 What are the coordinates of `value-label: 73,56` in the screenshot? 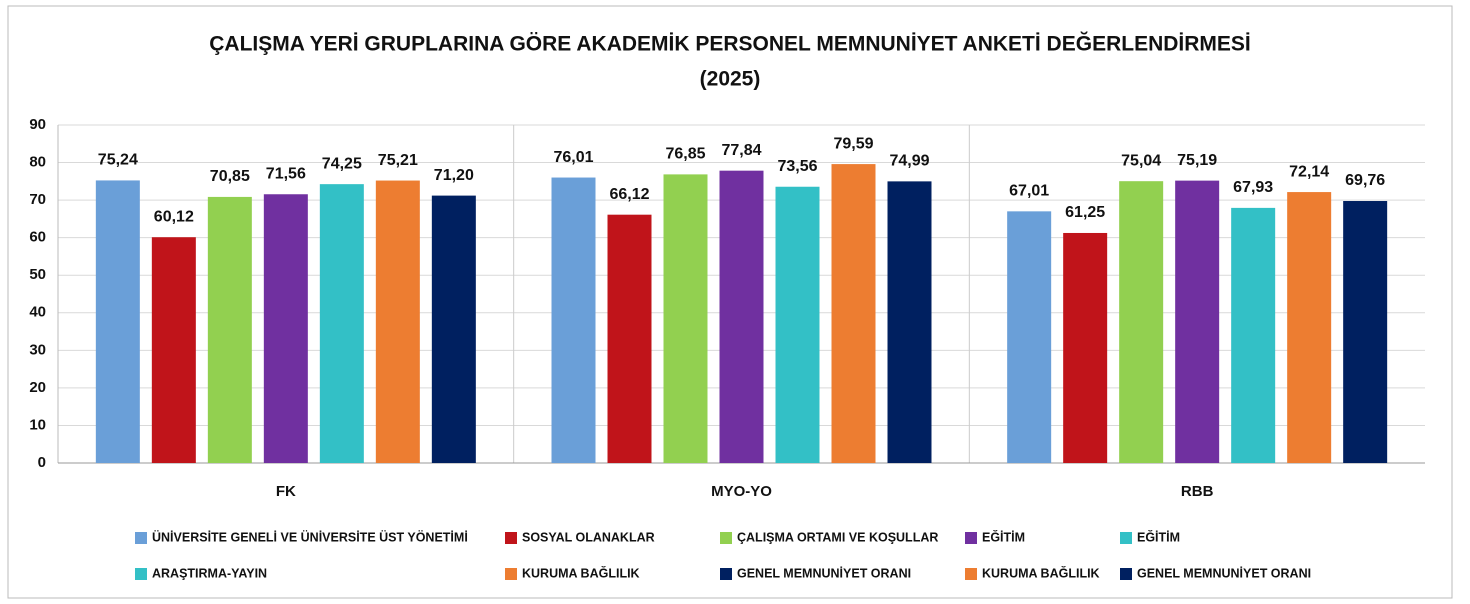 It's located at (797, 166).